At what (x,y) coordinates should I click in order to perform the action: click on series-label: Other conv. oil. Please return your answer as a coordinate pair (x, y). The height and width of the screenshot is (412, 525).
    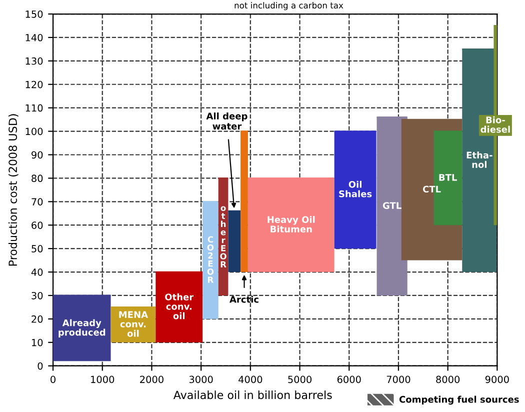
    Looking at the image, I should click on (179, 306).